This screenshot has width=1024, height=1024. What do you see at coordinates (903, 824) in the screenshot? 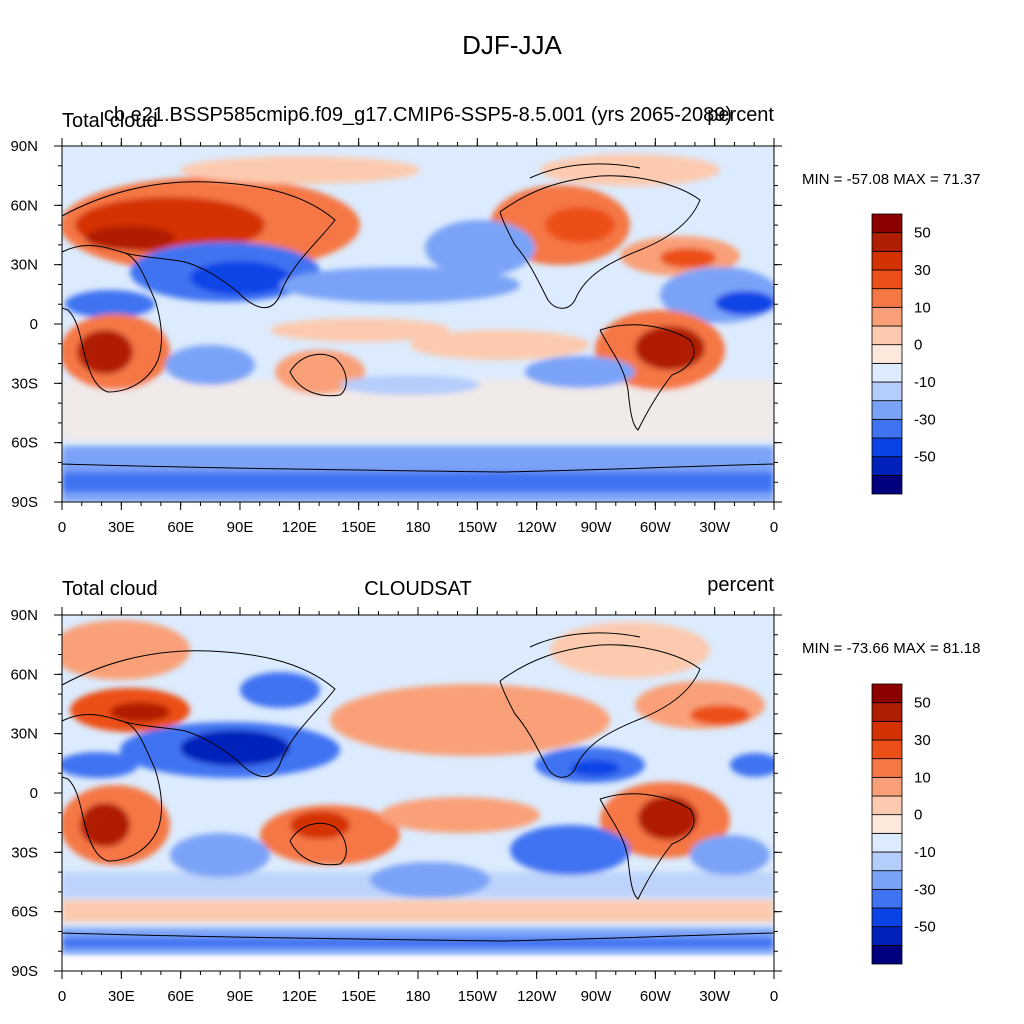
I see `panel-2-colorbar: 50 30 10 0 -10 -30 -50` at bounding box center [903, 824].